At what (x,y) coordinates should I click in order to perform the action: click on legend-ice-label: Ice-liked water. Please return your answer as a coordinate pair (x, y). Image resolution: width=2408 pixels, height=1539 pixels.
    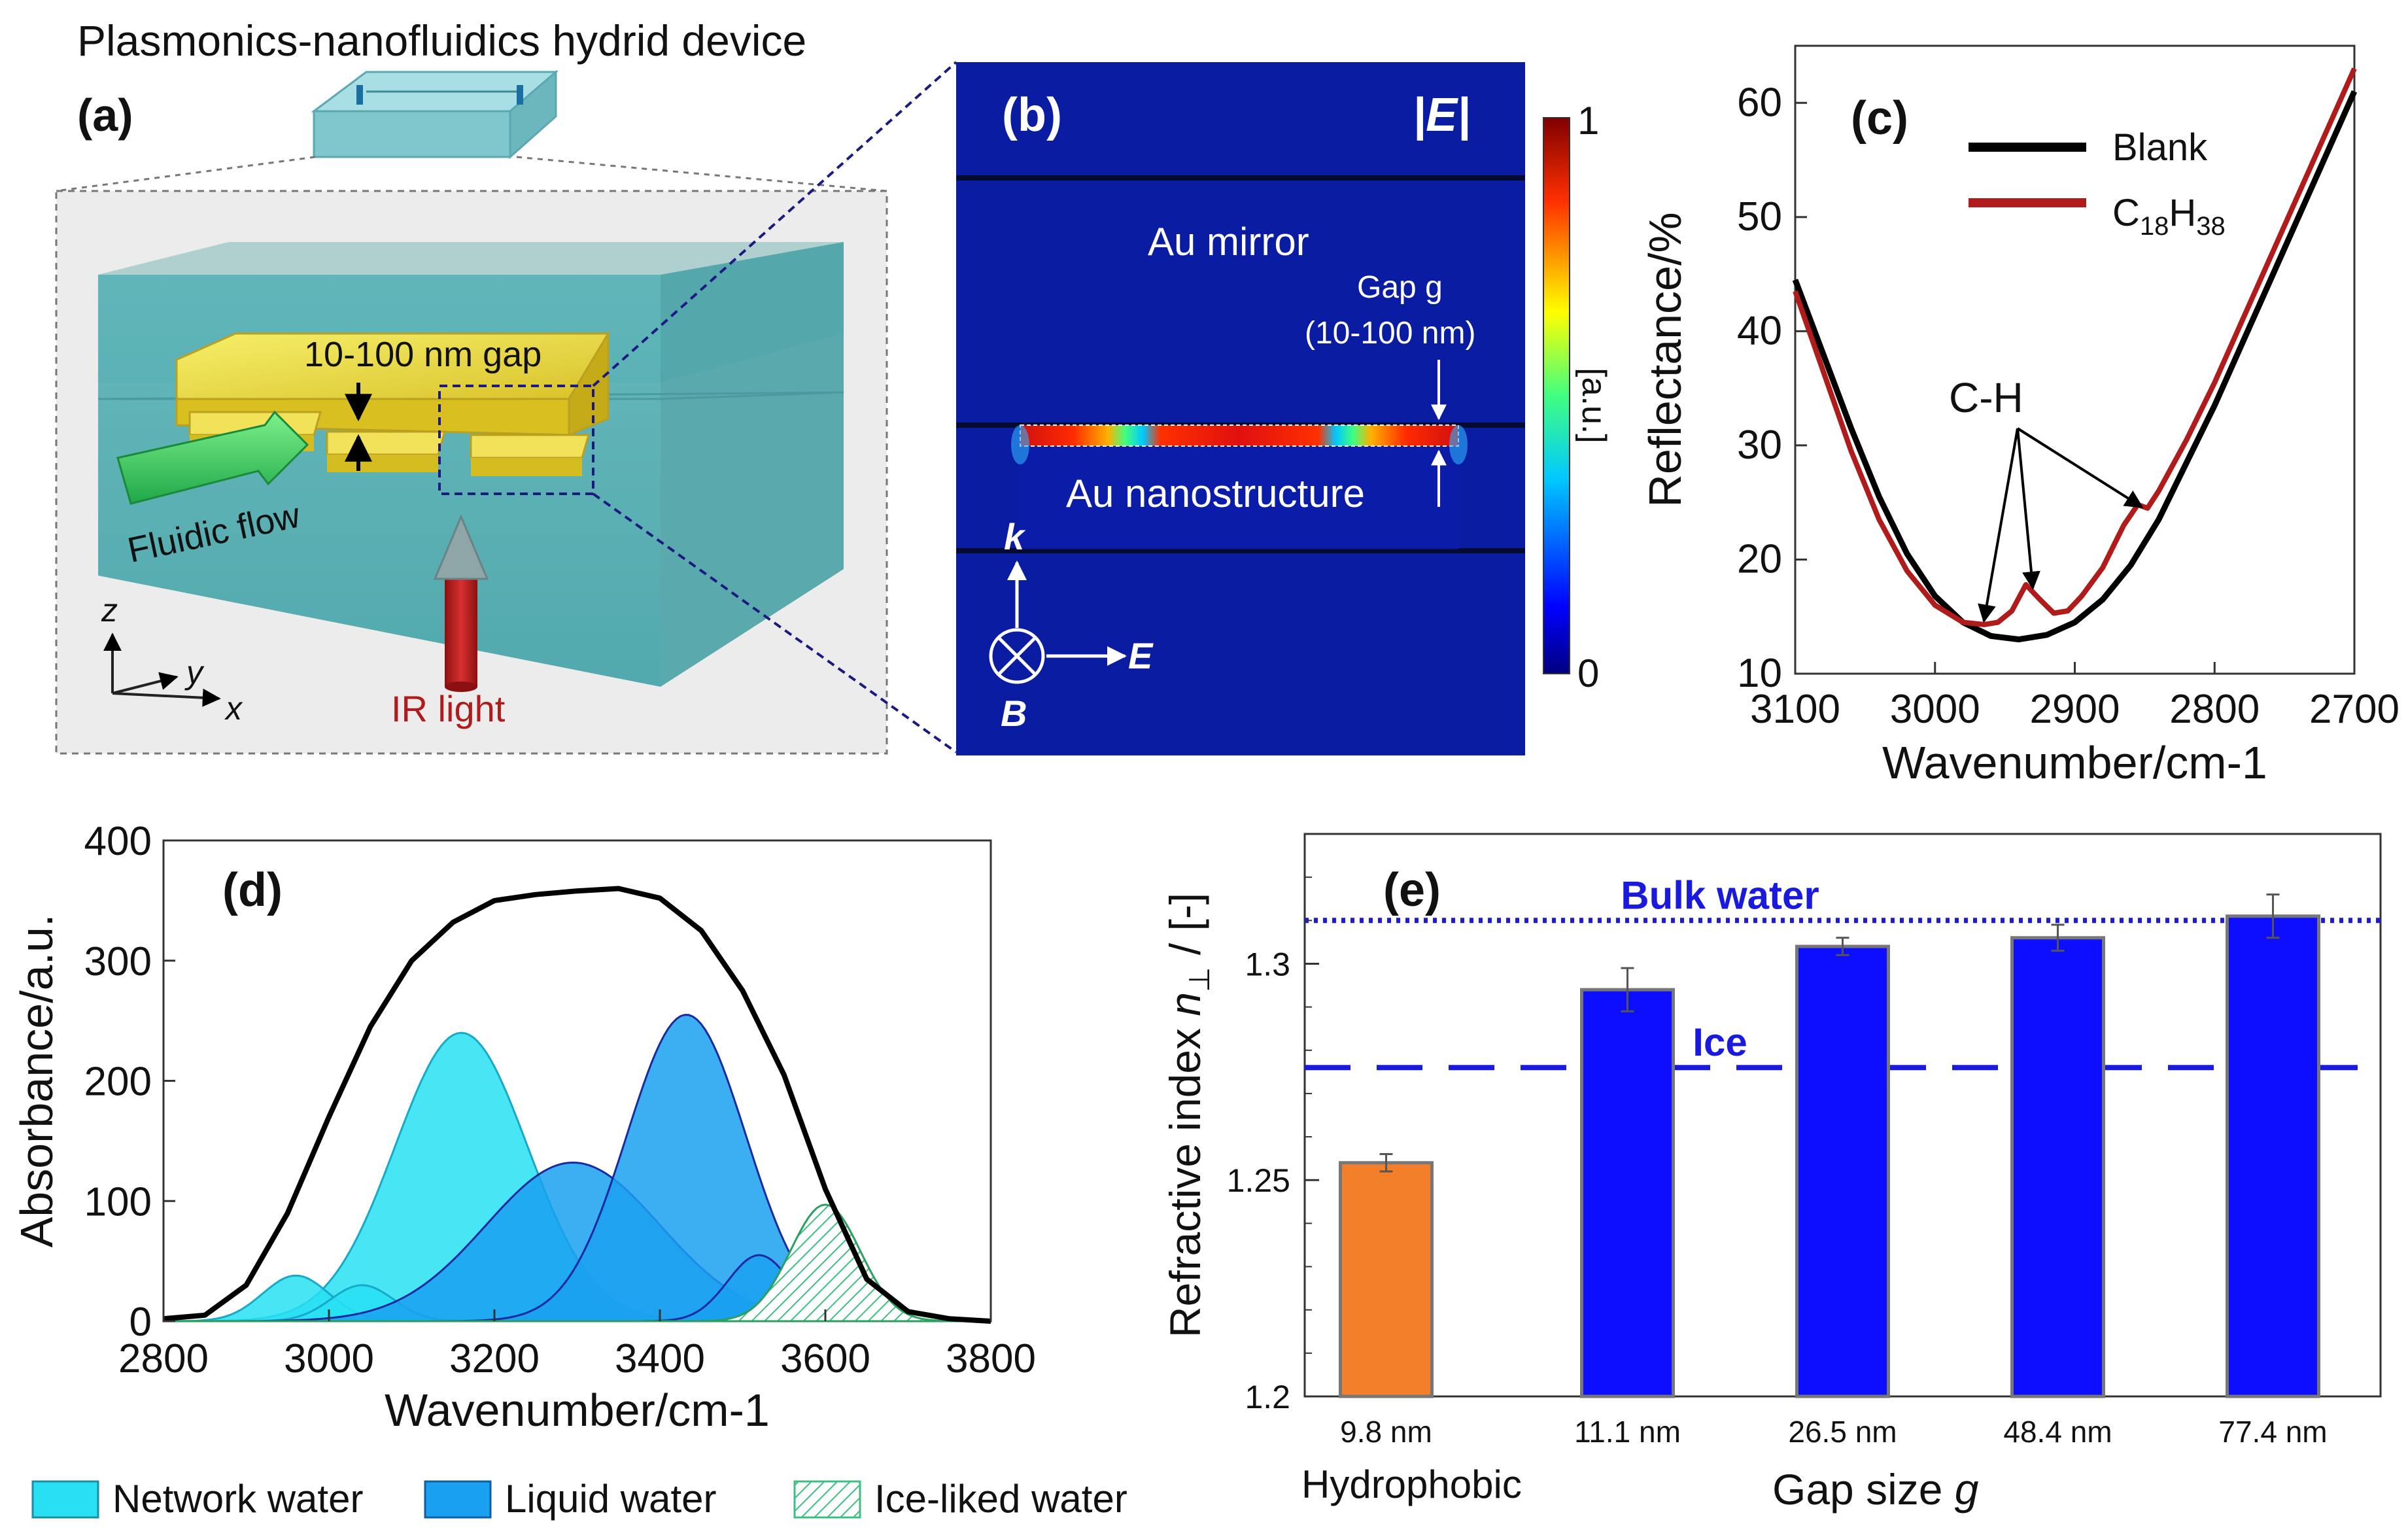
    Looking at the image, I should click on (1000, 1499).